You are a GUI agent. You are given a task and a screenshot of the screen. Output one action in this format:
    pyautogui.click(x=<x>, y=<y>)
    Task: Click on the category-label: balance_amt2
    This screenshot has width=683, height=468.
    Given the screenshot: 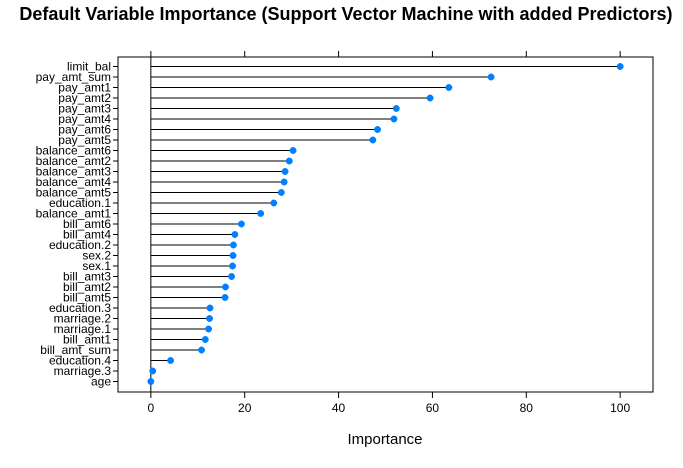 What is the action you would take?
    pyautogui.click(x=74, y=161)
    